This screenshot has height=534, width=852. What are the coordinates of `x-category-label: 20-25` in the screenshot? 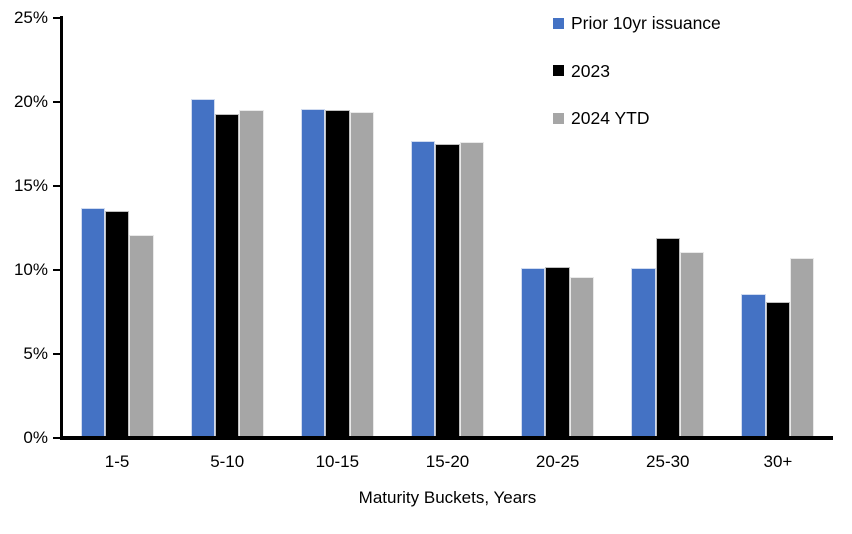 It's located at (557, 461).